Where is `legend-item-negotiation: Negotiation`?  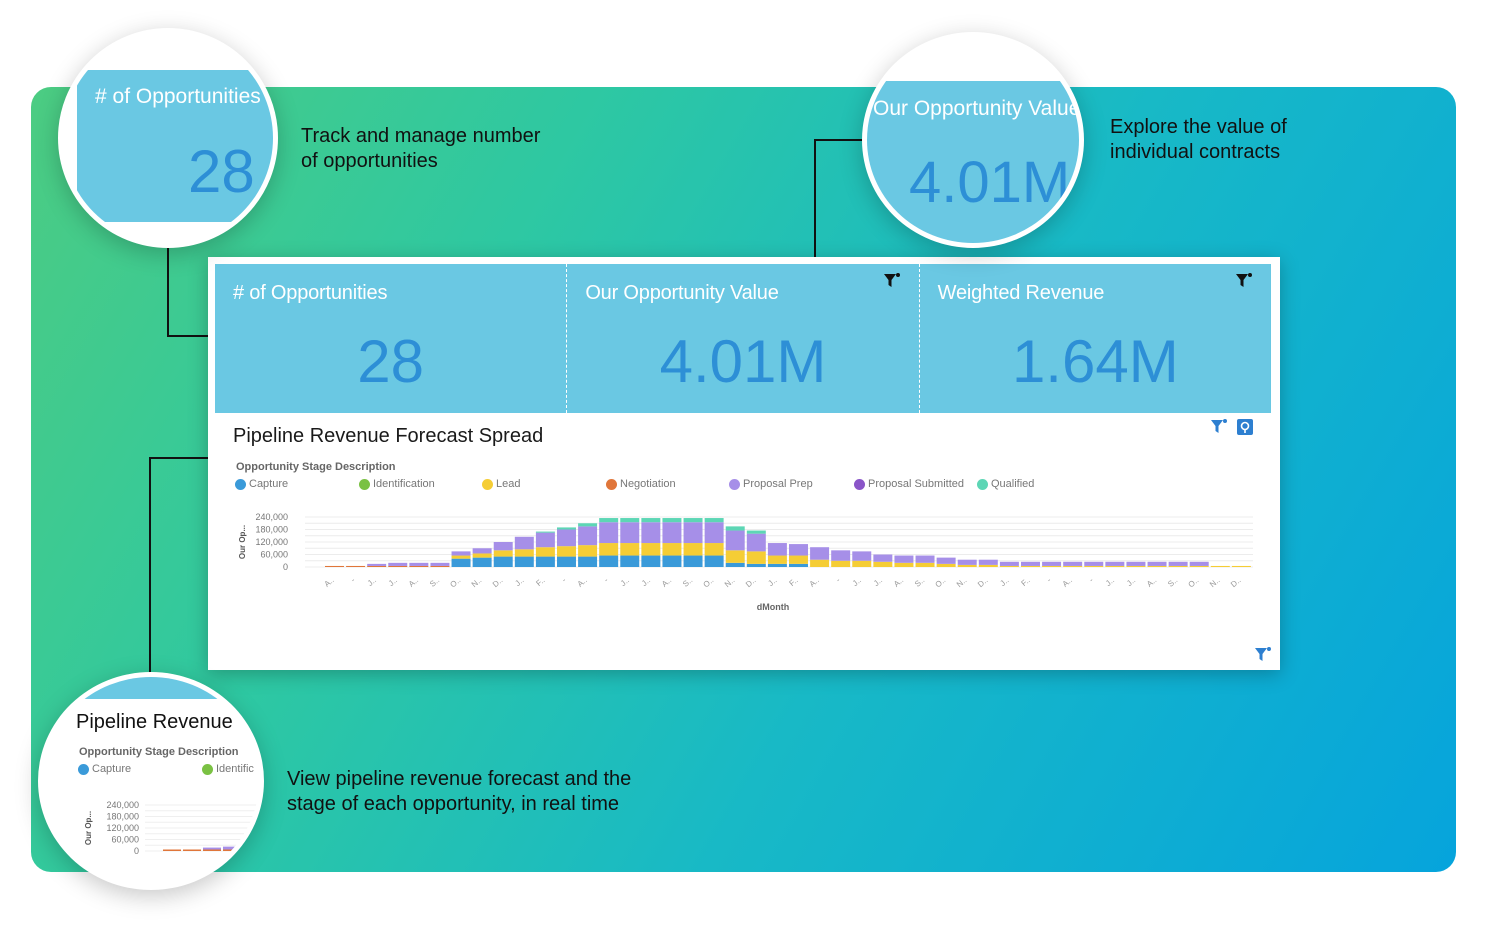 legend-item-negotiation: Negotiation is located at coordinates (641, 484).